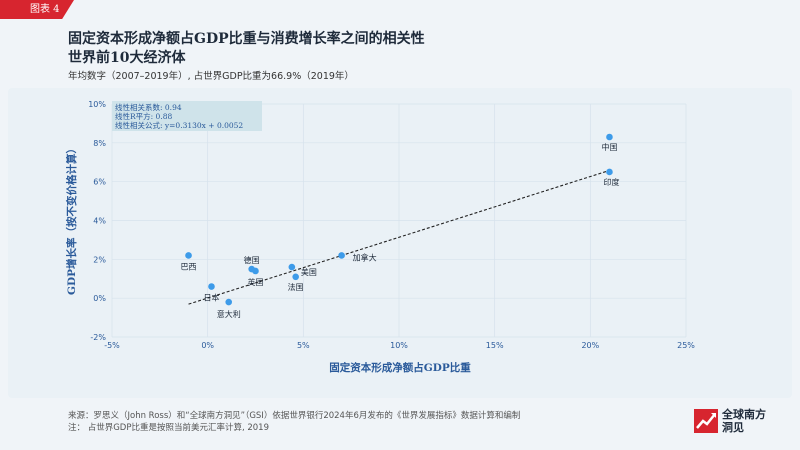  I want to click on stats-line-1: 线性相关系数: 0.94, so click(148, 107).